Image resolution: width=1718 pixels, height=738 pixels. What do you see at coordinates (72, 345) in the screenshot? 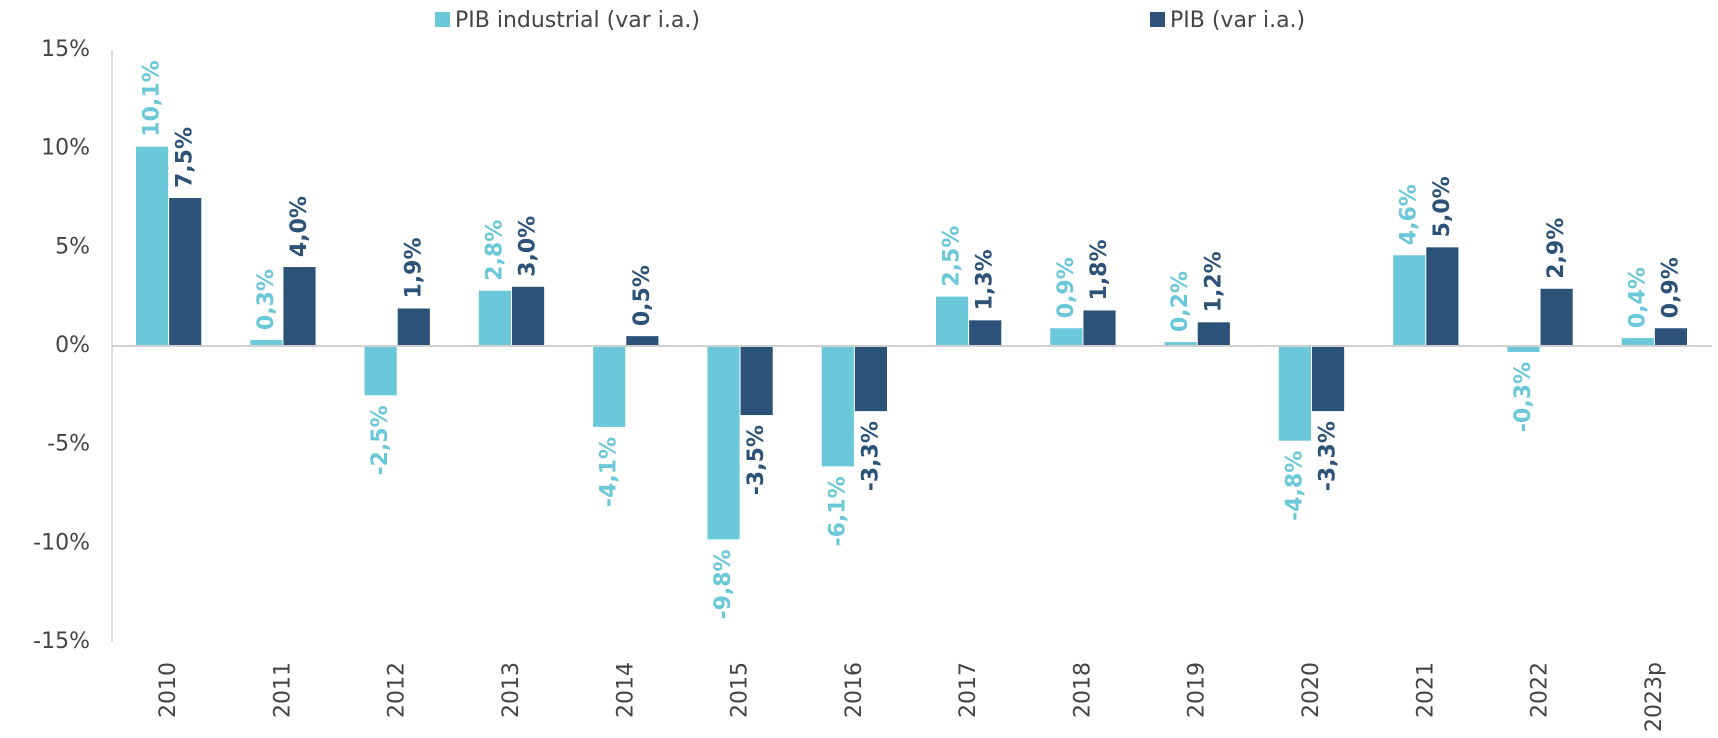
I see `y-tick-label: 0%` at bounding box center [72, 345].